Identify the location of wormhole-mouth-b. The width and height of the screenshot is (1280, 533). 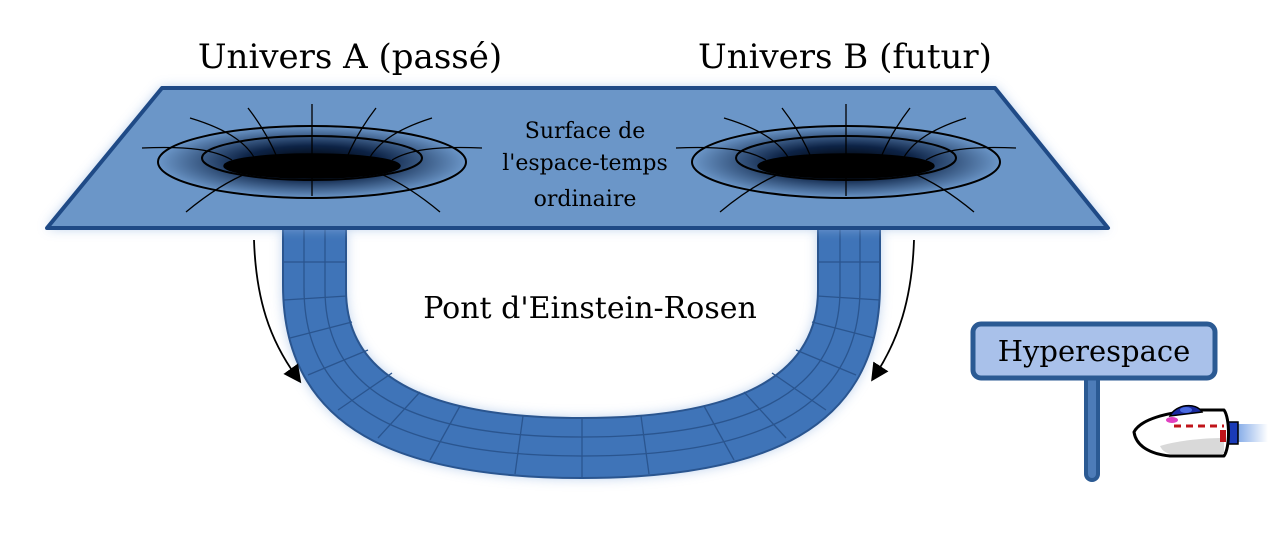
(846, 158).